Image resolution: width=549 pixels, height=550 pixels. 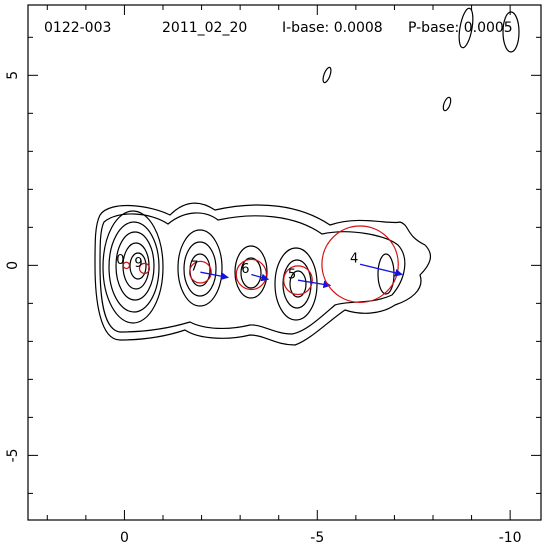 I want to click on y-tick-label: 5, so click(x=13, y=75).